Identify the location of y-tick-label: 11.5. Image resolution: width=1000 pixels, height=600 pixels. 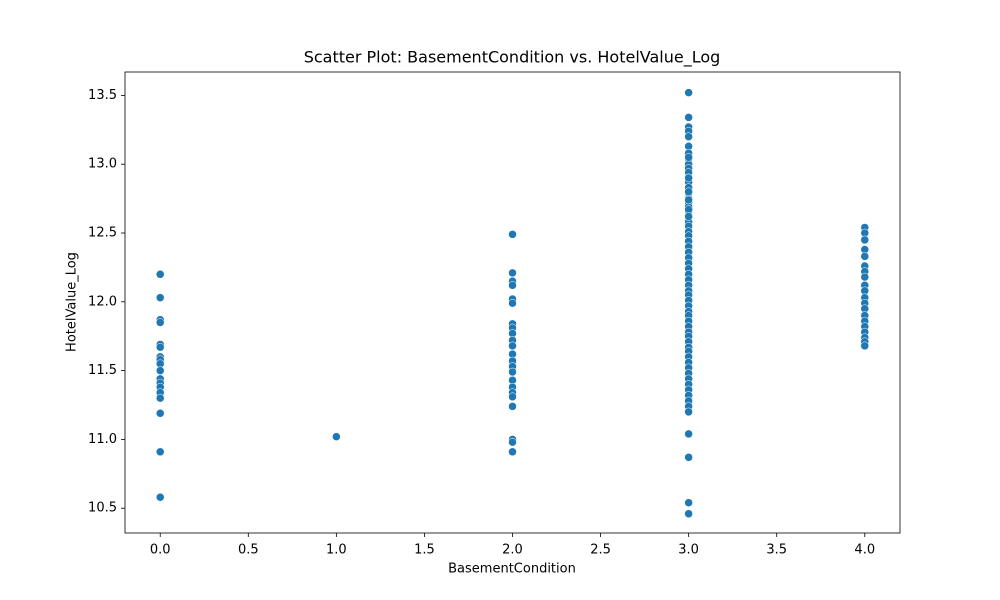
(102, 370).